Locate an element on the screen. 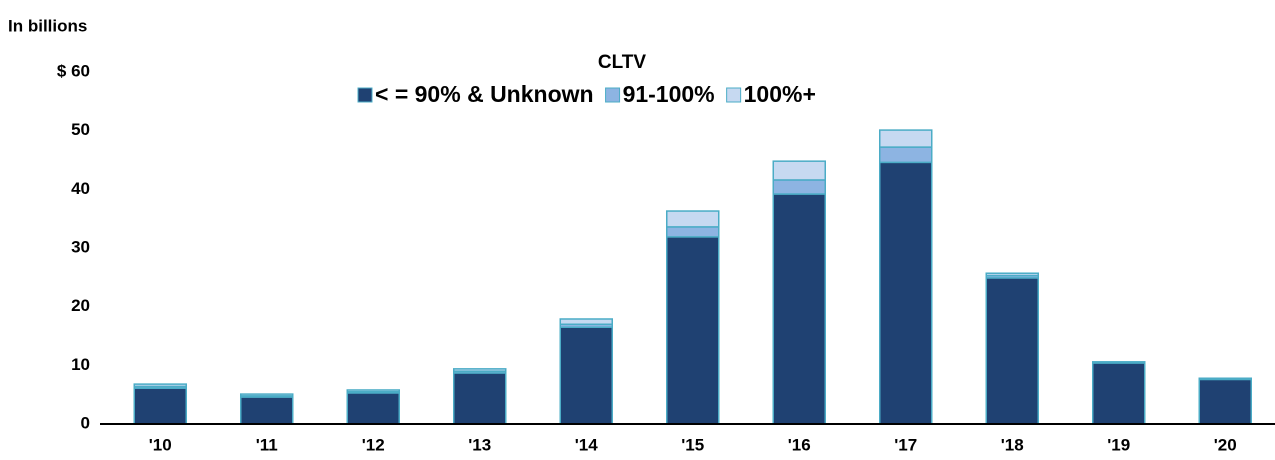 The height and width of the screenshot is (460, 1275). y-tick-label: 30 is located at coordinates (80, 246).